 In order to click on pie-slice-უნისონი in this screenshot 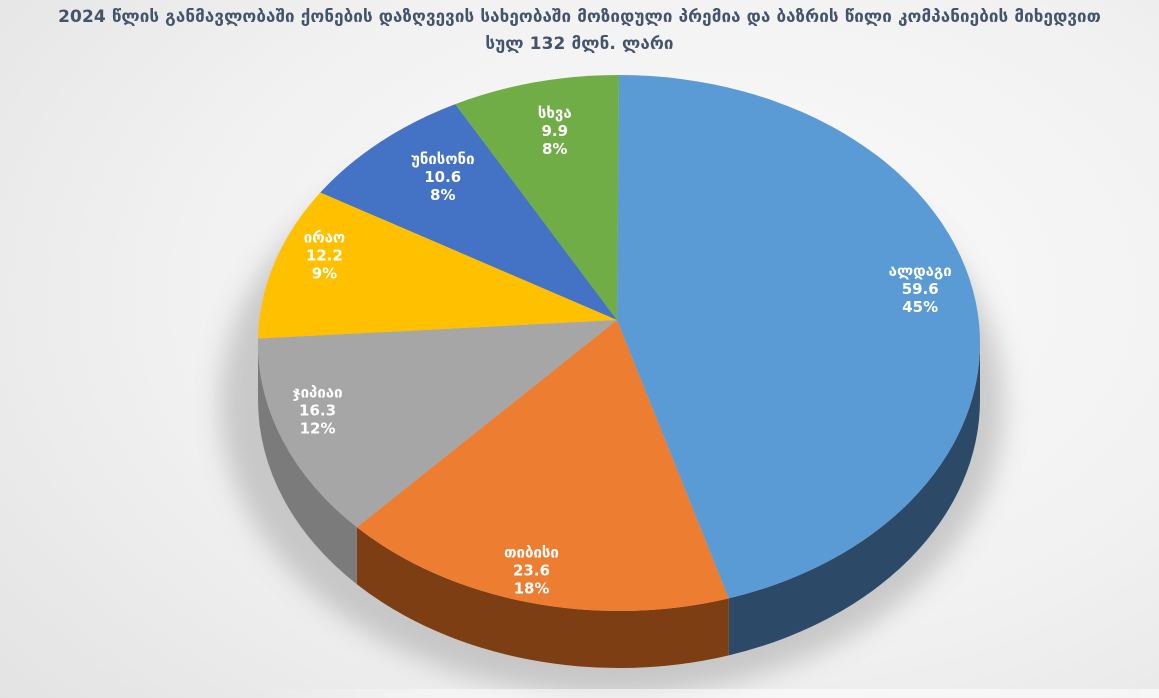, I will do `click(468, 212)`.